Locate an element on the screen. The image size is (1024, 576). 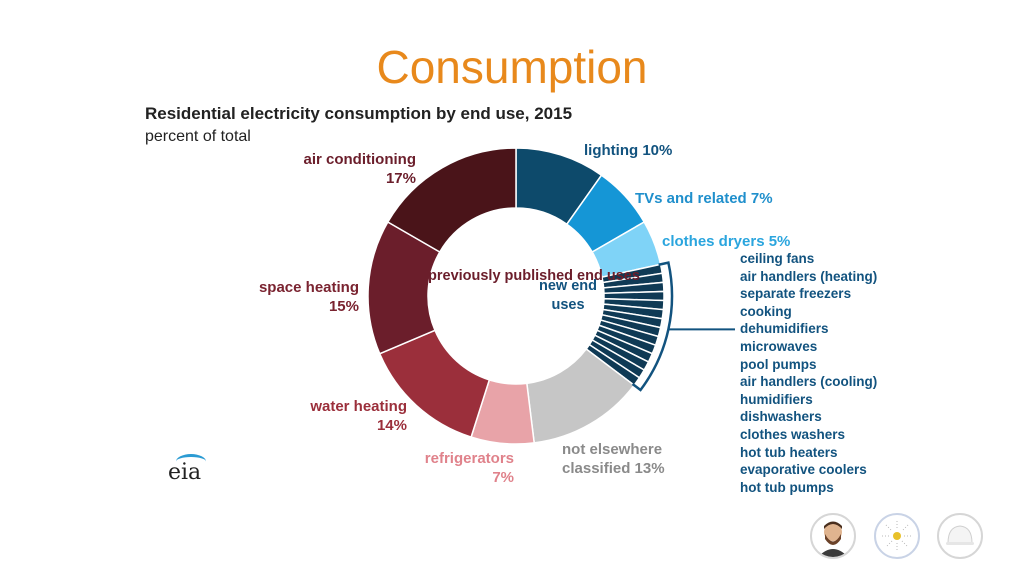
label-space-heating-value: 15% is located at coordinates (343, 306).